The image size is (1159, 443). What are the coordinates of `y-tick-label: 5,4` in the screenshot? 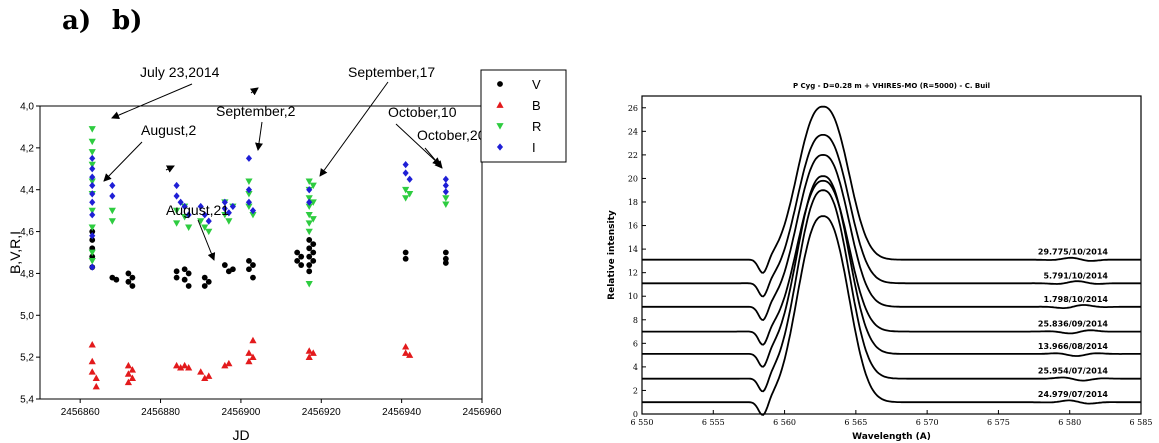 It's located at (27, 400).